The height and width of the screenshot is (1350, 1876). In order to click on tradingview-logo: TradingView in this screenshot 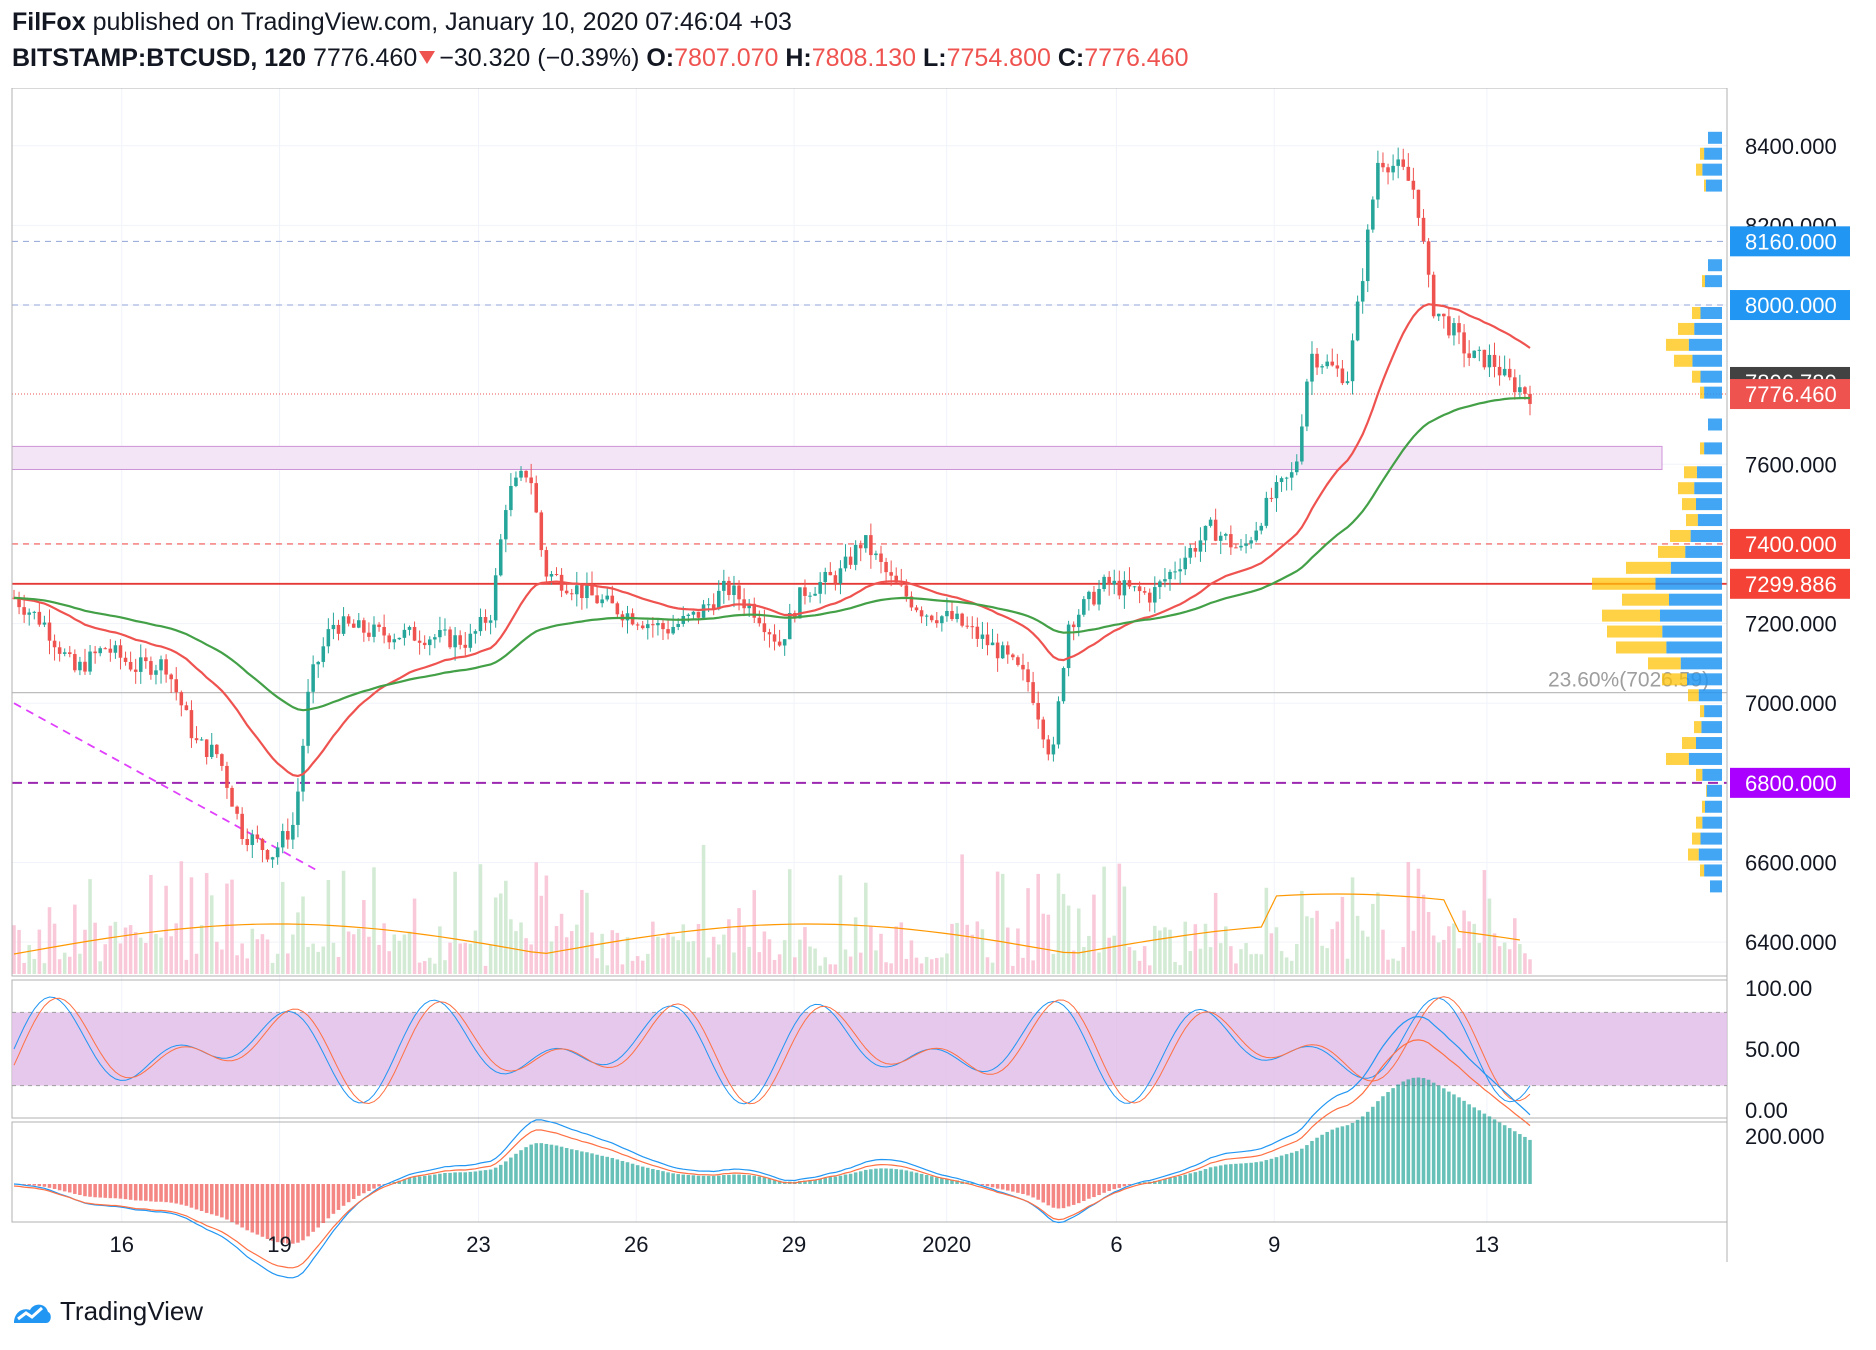, I will do `click(107, 1311)`.